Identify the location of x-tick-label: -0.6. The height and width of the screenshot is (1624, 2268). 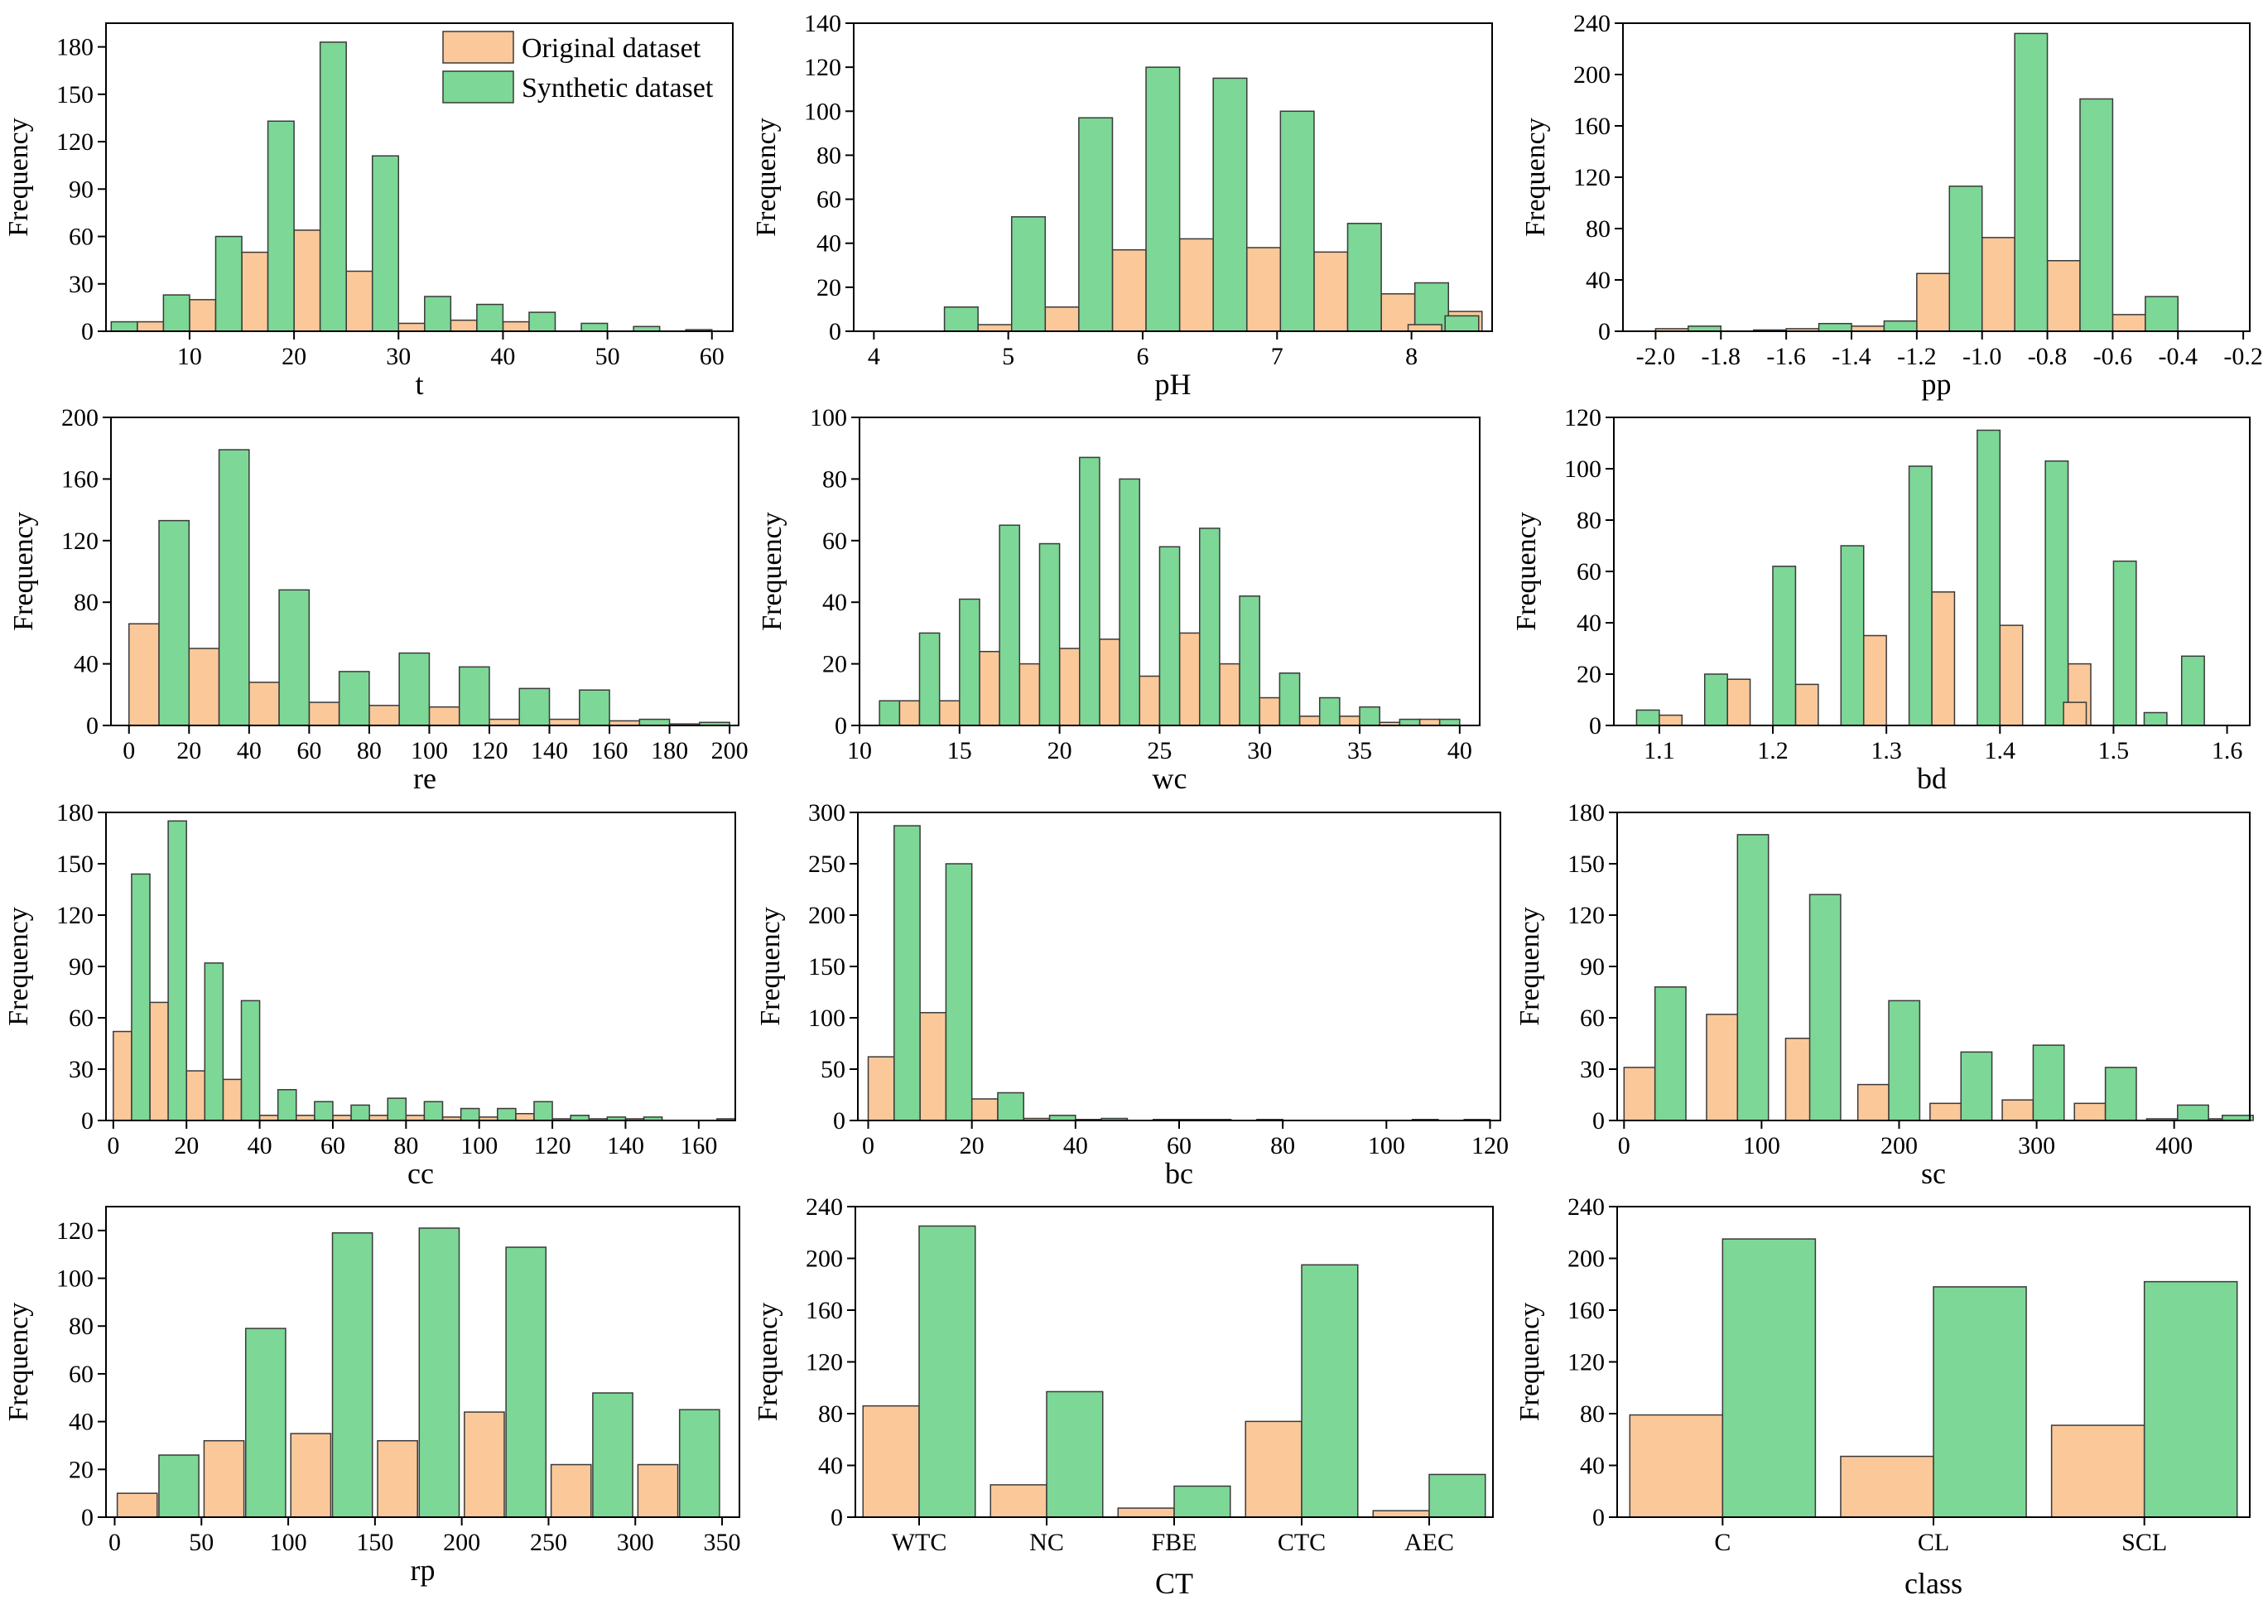
(2113, 356).